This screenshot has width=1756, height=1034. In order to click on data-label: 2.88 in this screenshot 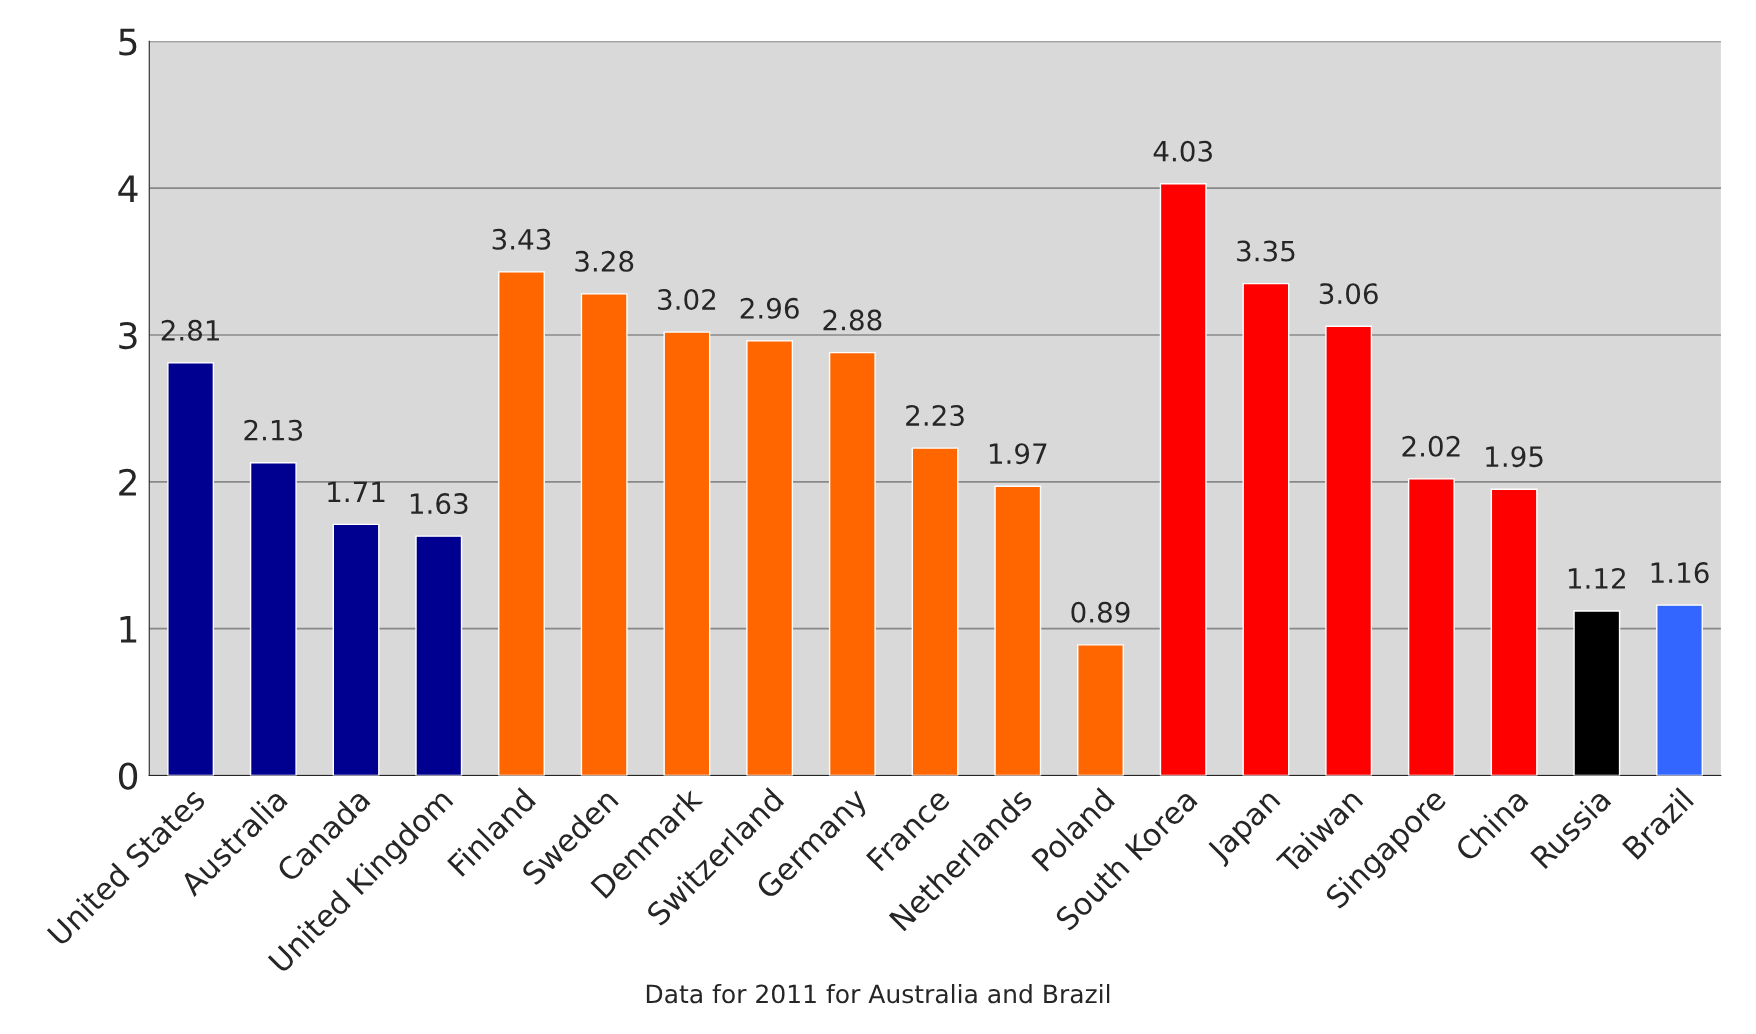, I will do `click(852, 320)`.